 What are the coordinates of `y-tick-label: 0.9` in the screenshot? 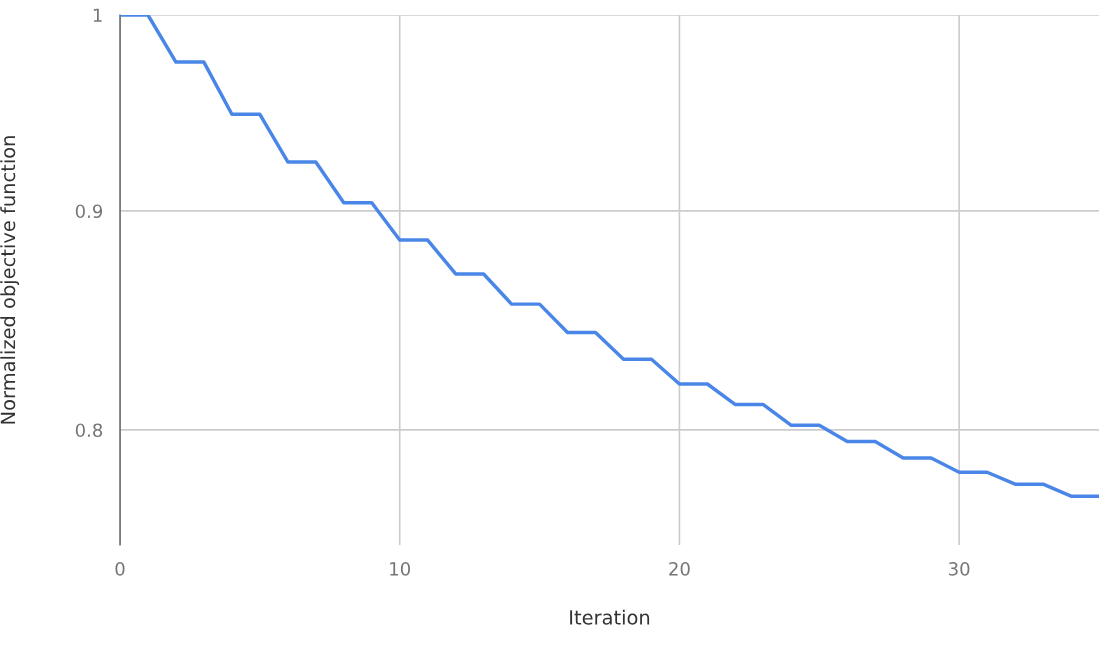 It's located at (89, 211).